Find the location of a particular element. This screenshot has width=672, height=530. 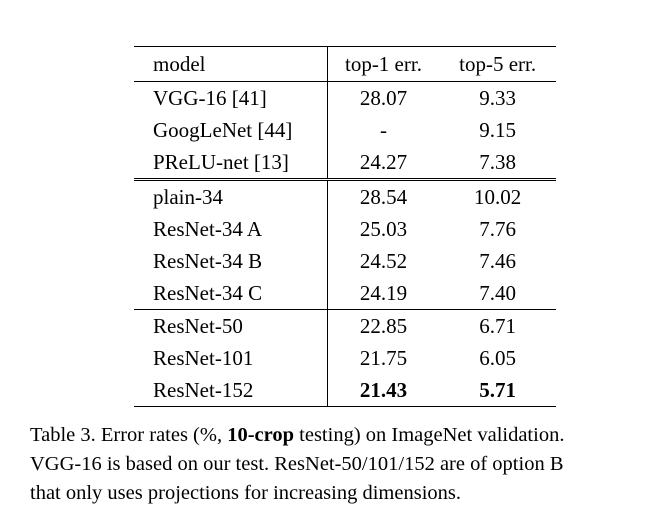

header-row: model top-1 err. top-5 err. is located at coordinates (345, 64).